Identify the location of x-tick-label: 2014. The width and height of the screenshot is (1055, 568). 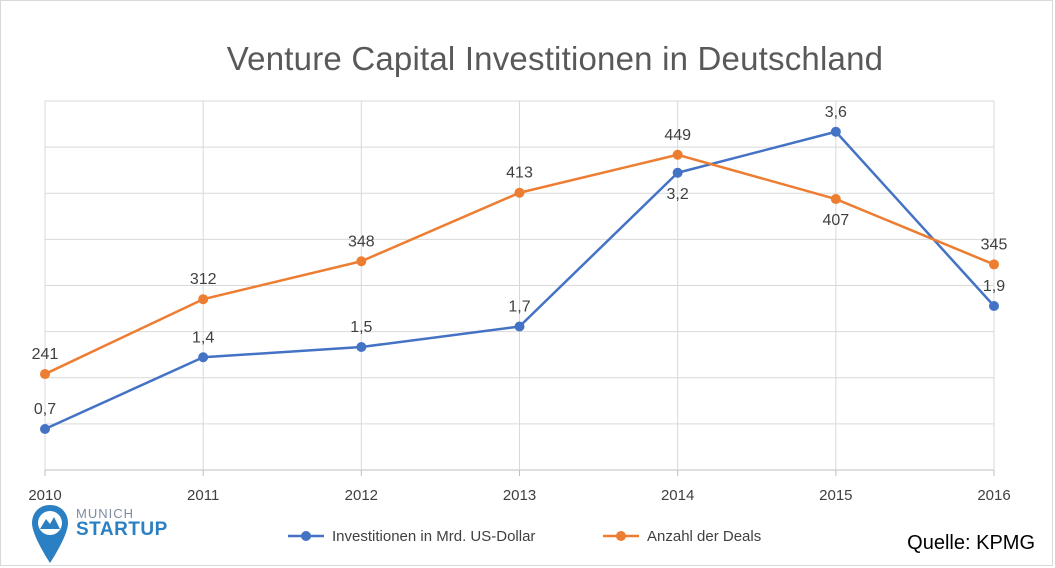
(677, 495).